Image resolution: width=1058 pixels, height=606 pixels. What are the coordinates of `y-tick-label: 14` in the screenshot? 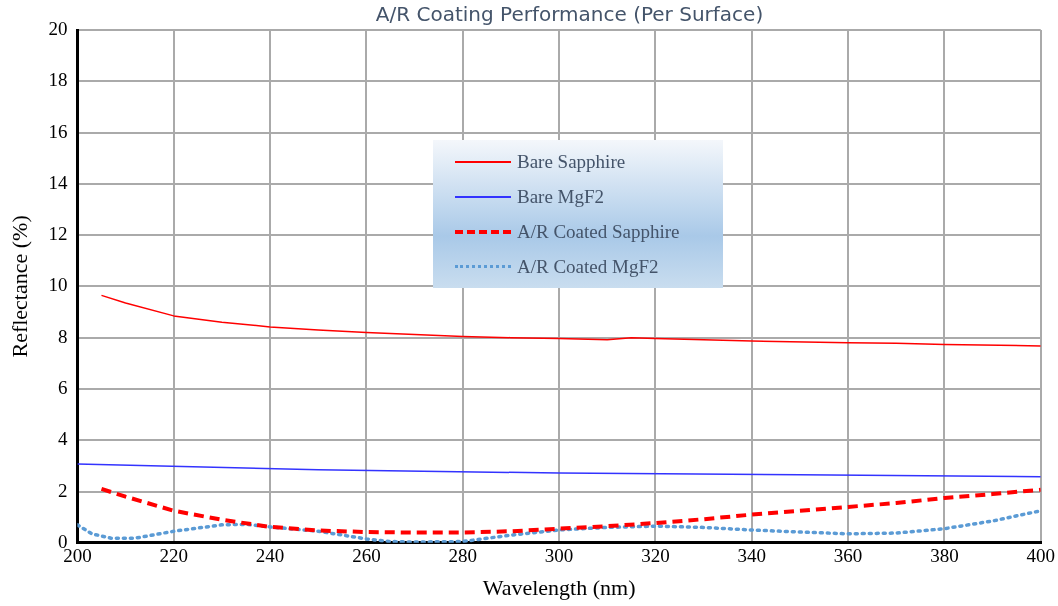 It's located at (58, 182).